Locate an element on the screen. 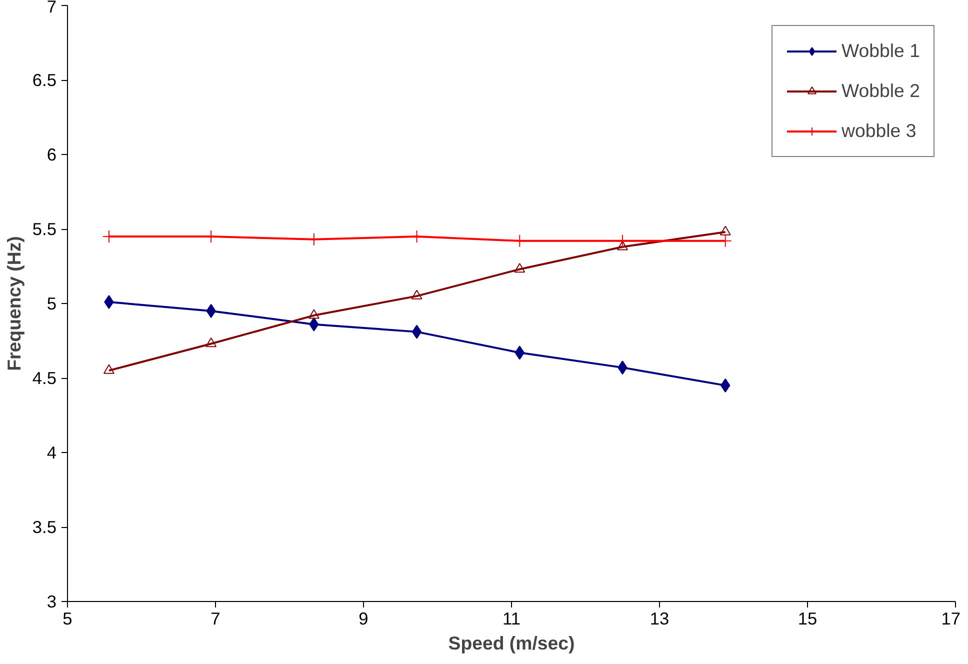 The width and height of the screenshot is (968, 664). x-tick-label: 5 is located at coordinates (67, 618).